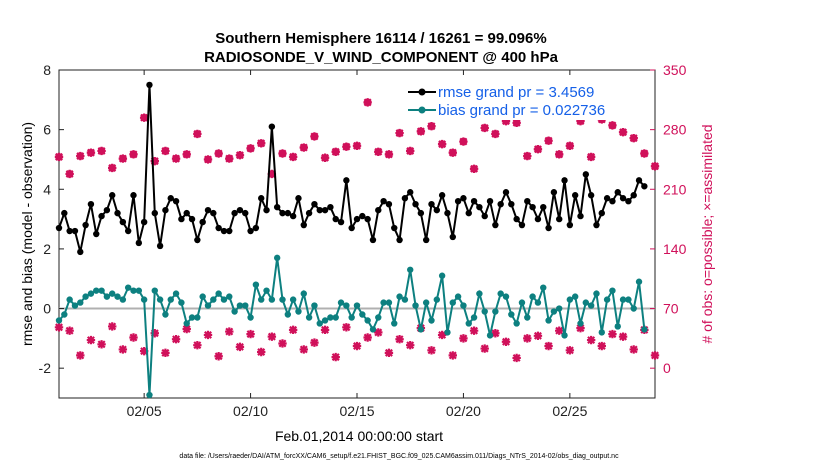 This screenshot has height=470, width=830. Describe the element at coordinates (47, 189) in the screenshot. I see `y-tick-label: 4` at that location.